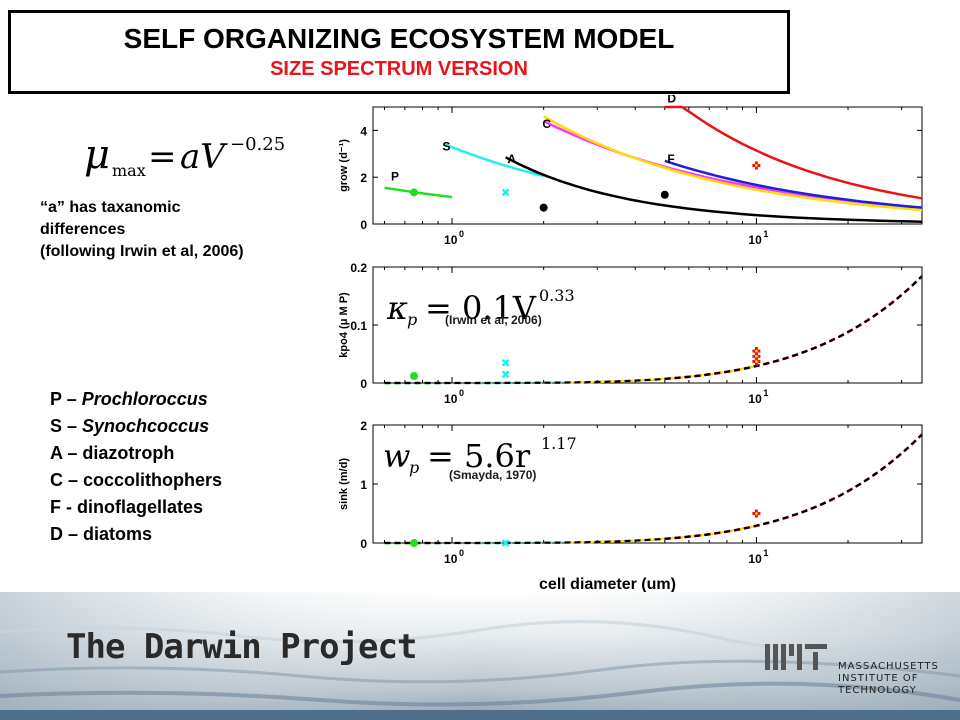 The width and height of the screenshot is (960, 720). What do you see at coordinates (110, 207) in the screenshot?
I see `note-line: “a” has taxanomic` at bounding box center [110, 207].